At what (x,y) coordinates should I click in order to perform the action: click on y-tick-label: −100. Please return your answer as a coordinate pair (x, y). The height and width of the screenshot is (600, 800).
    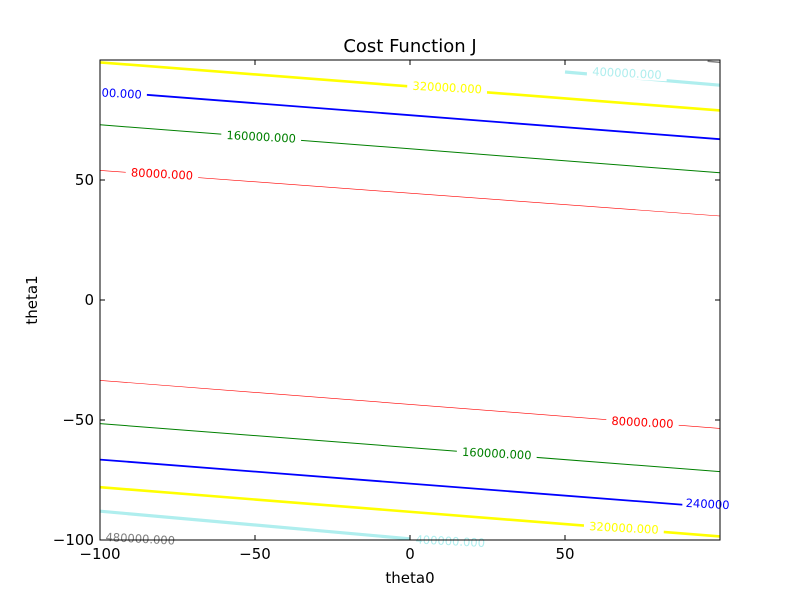
    Looking at the image, I should click on (73, 540).